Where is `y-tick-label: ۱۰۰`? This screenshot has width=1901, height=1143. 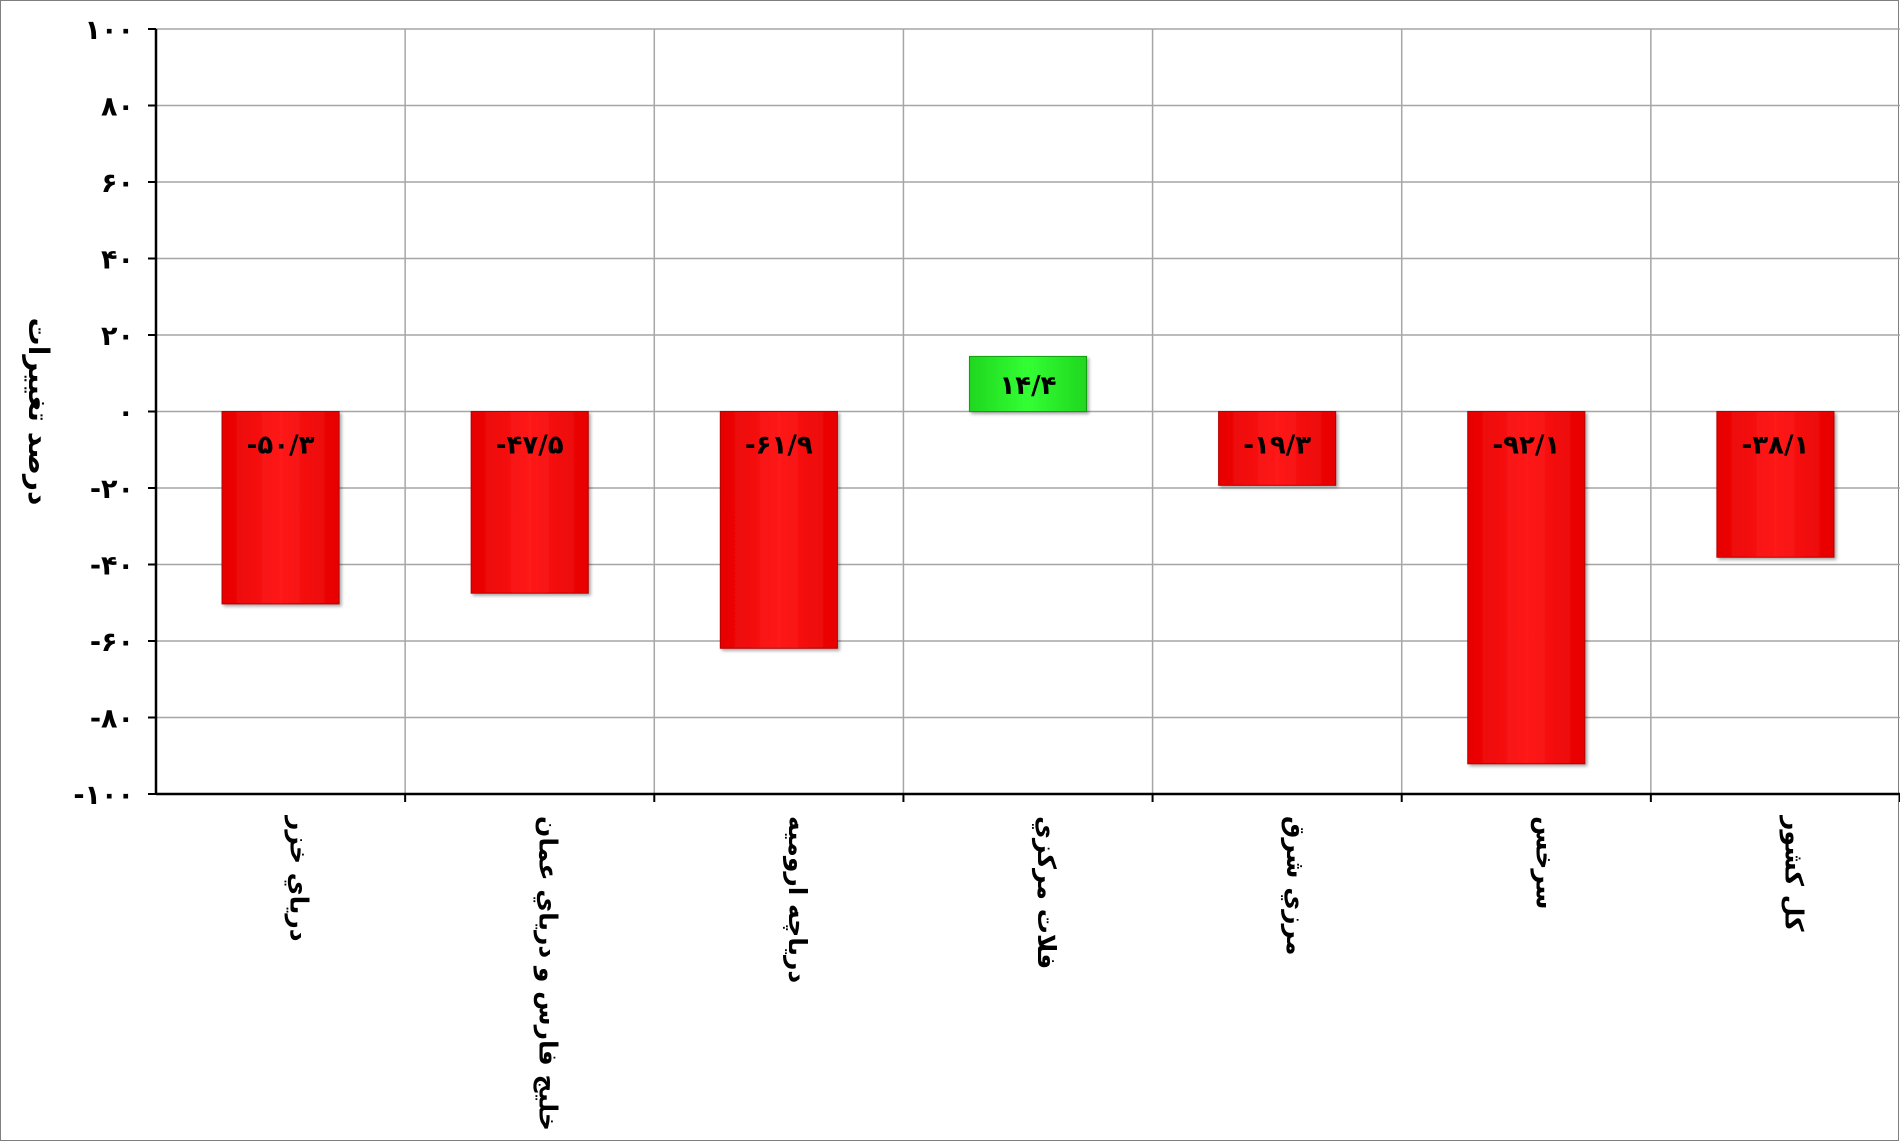
y-tick-label: ۱۰۰ is located at coordinates (109, 30).